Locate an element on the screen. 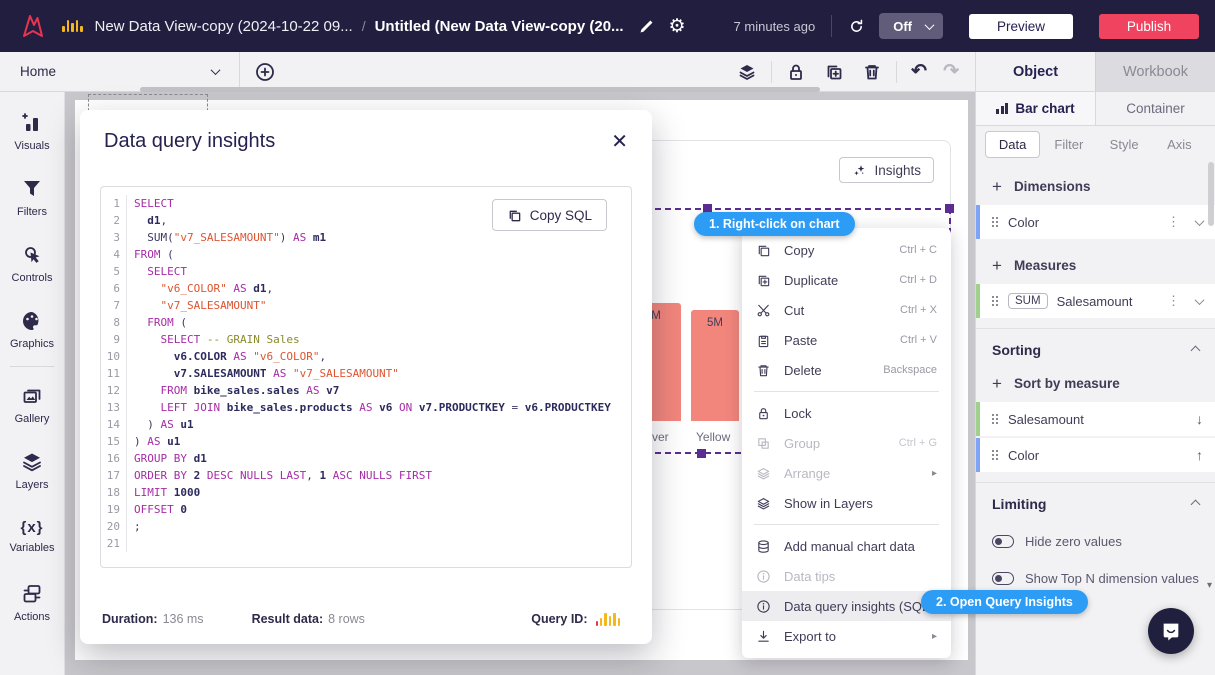 Image resolution: width=1215 pixels, height=675 pixels. line-number: 21 is located at coordinates (114, 543).